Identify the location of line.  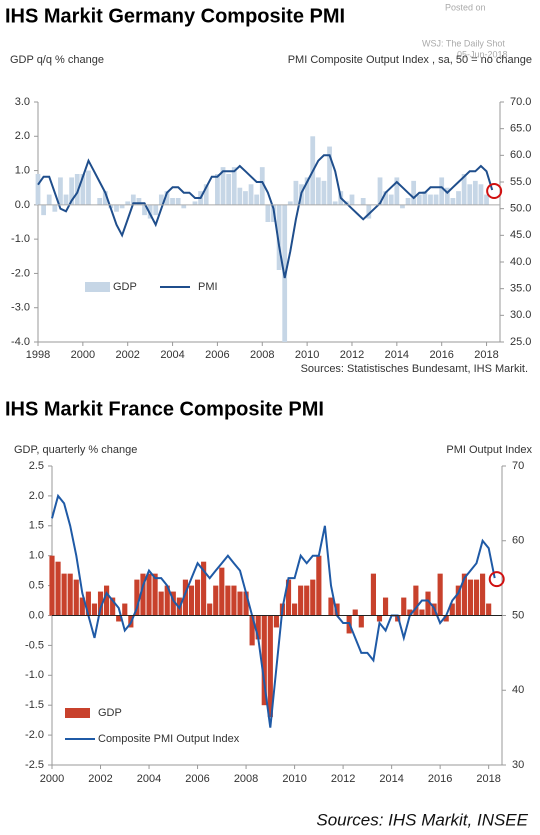
(265, 216).